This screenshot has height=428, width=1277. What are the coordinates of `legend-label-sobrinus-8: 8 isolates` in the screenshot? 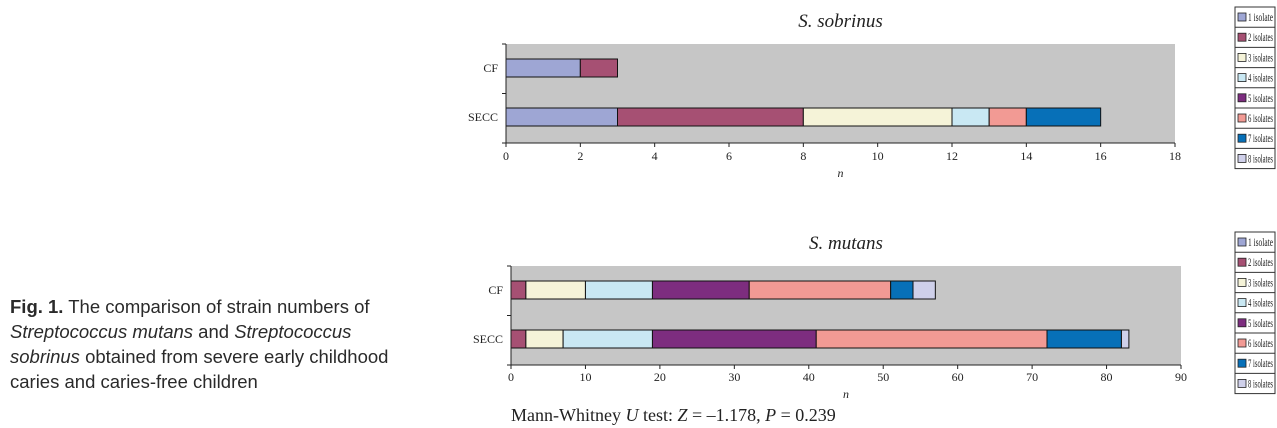 It's located at (1260, 159).